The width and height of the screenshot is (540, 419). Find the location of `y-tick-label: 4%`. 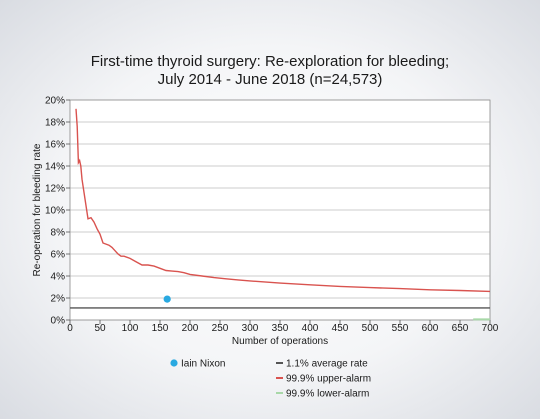

y-tick-label: 4% is located at coordinates (58, 277).